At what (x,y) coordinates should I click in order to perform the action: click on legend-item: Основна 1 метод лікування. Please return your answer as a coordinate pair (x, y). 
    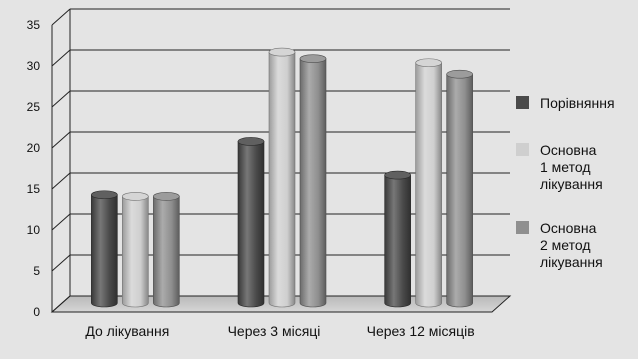
    Looking at the image, I should click on (559, 167).